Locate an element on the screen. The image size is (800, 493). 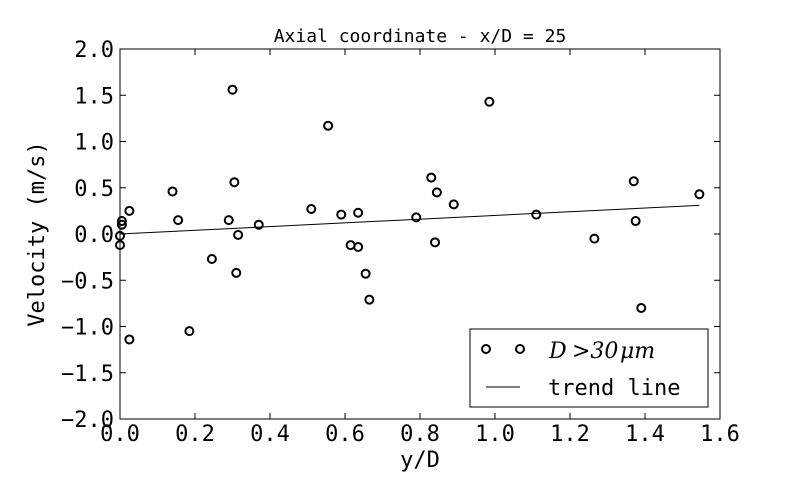
legend-label-trend: trend line is located at coordinates (614, 388).